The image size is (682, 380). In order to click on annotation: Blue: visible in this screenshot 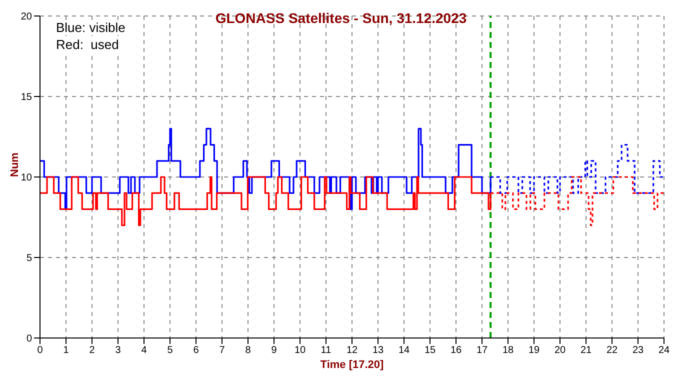, I will do `click(91, 27)`.